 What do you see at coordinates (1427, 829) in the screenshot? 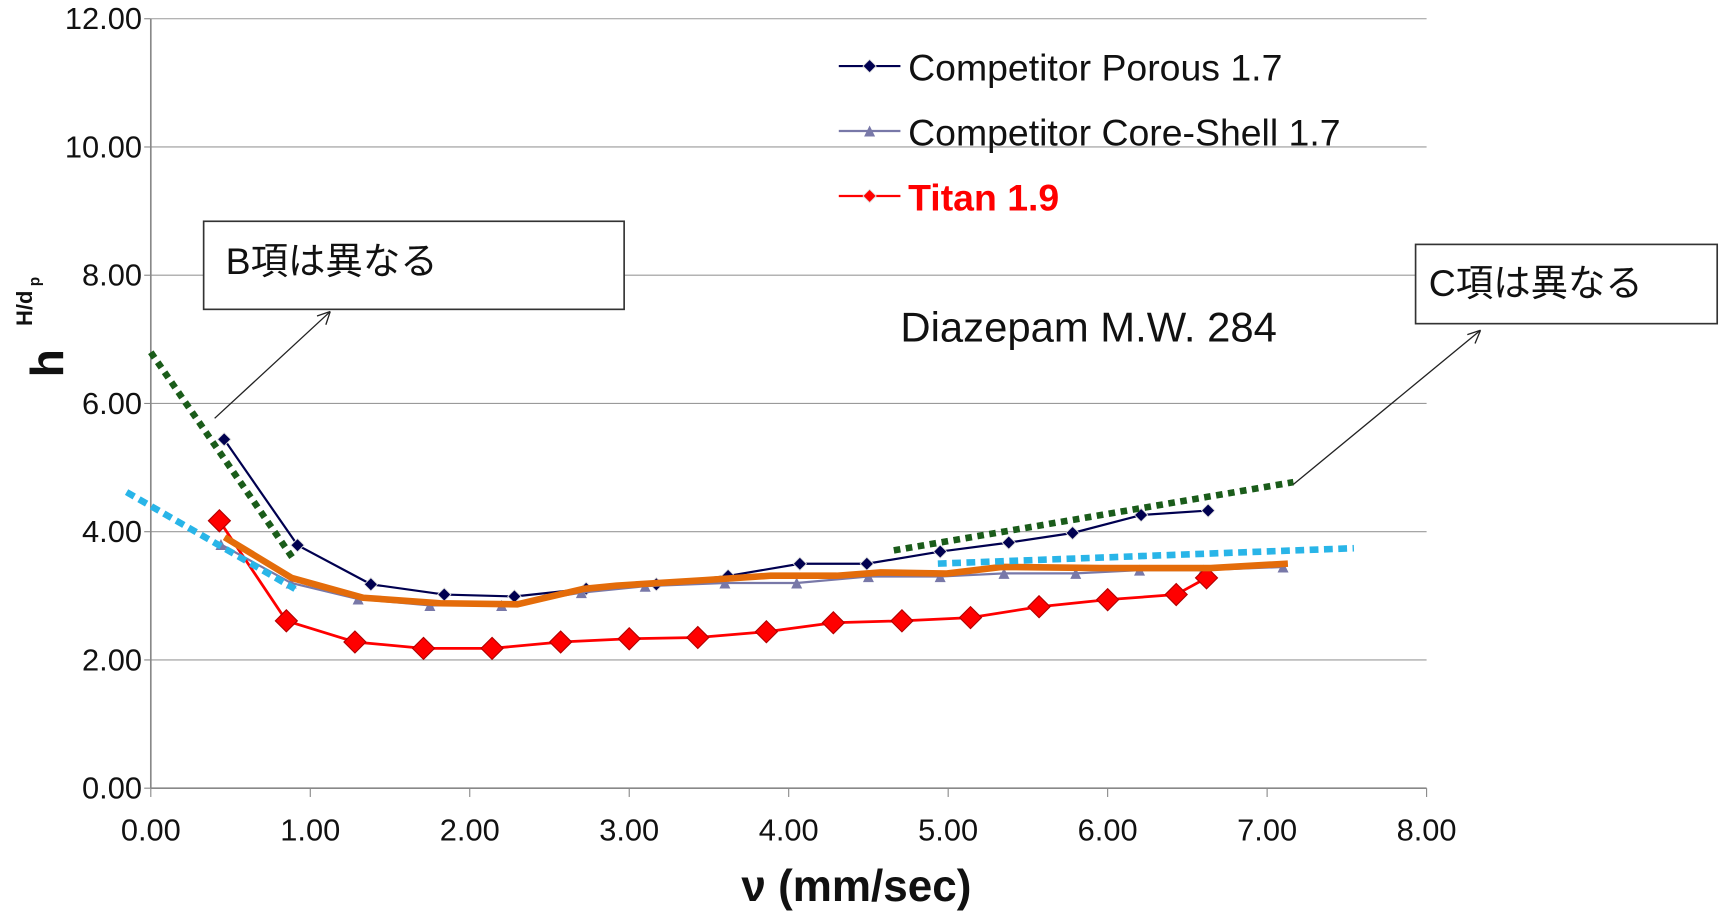
I see `x-tick-label: 8.00` at bounding box center [1427, 829].